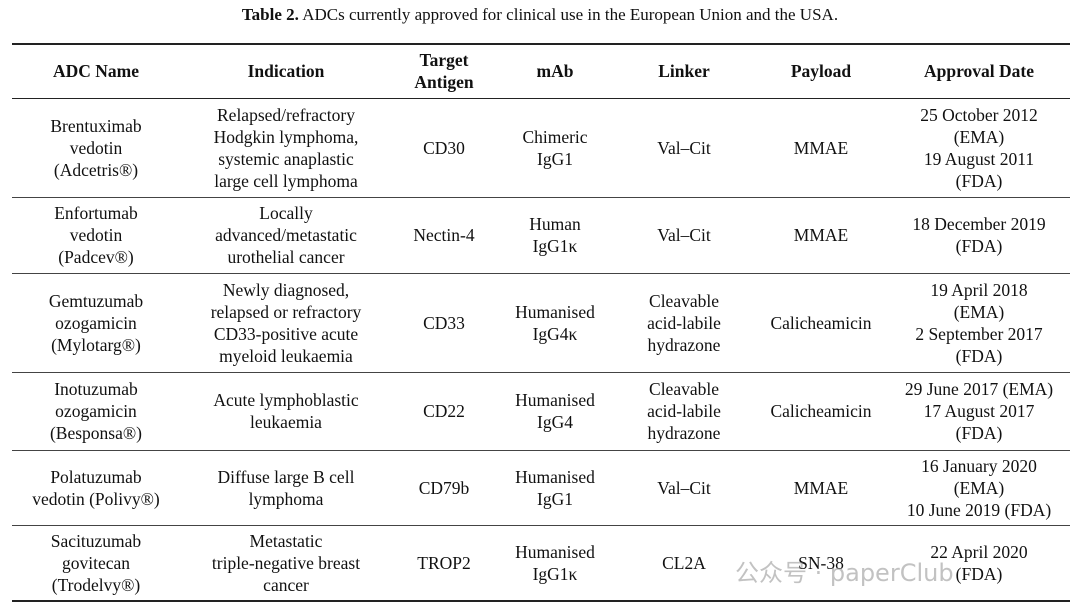 The image size is (1080, 613). Describe the element at coordinates (270, 14) in the screenshot. I see `caption-label: Table 2.` at that location.